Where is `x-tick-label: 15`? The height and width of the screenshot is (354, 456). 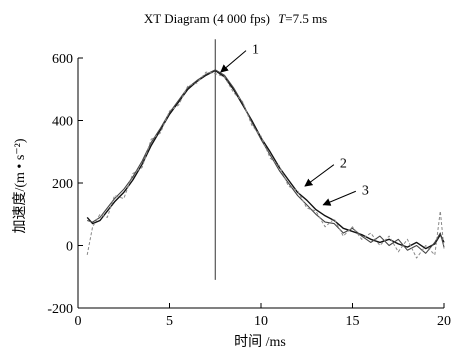
x-tick-label: 15 is located at coordinates (353, 321).